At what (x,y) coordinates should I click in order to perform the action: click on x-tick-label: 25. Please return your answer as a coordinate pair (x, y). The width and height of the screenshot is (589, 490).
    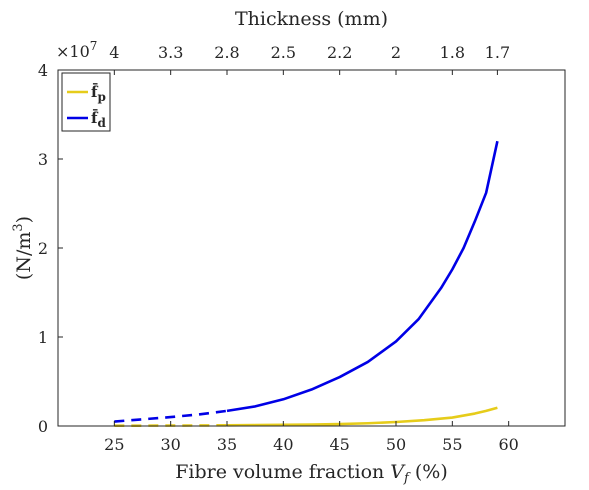
    Looking at the image, I should click on (114, 444).